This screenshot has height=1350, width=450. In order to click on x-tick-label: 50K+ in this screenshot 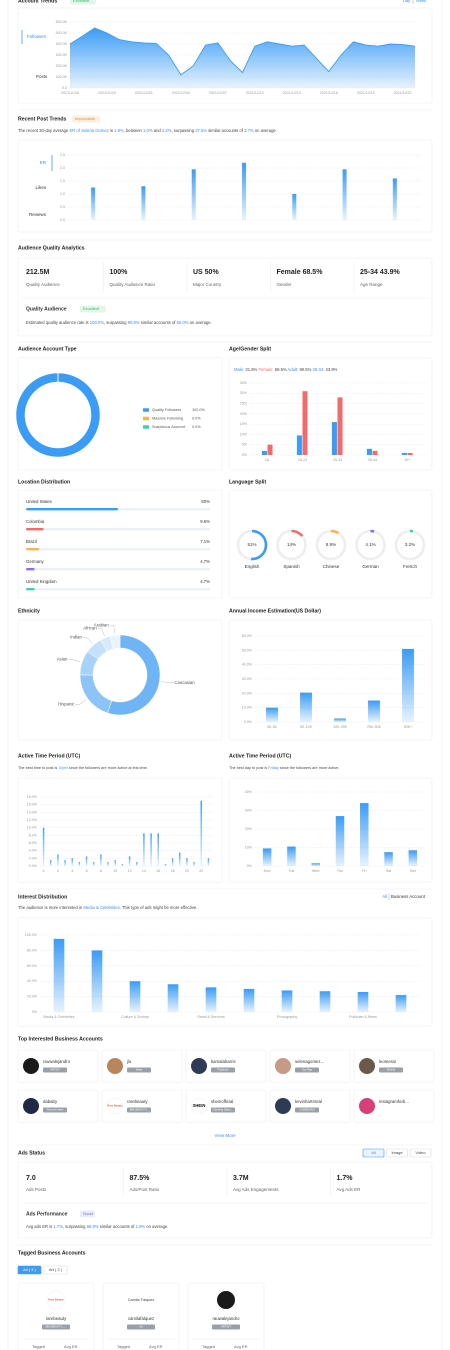, I will do `click(408, 727)`.